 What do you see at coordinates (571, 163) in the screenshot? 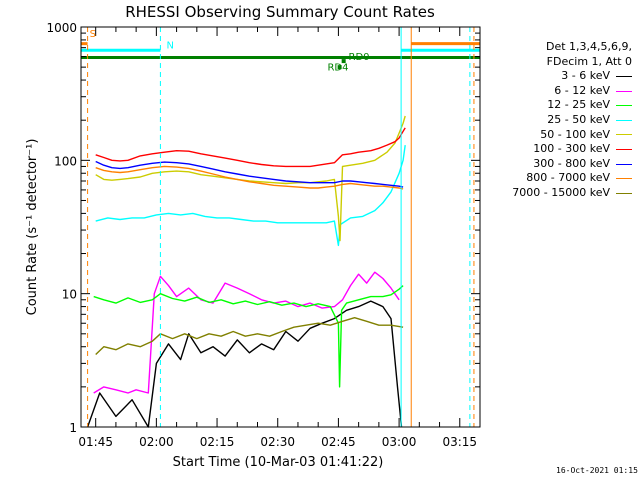
I see `legend-label: 300 - 800 keV` at bounding box center [571, 163].